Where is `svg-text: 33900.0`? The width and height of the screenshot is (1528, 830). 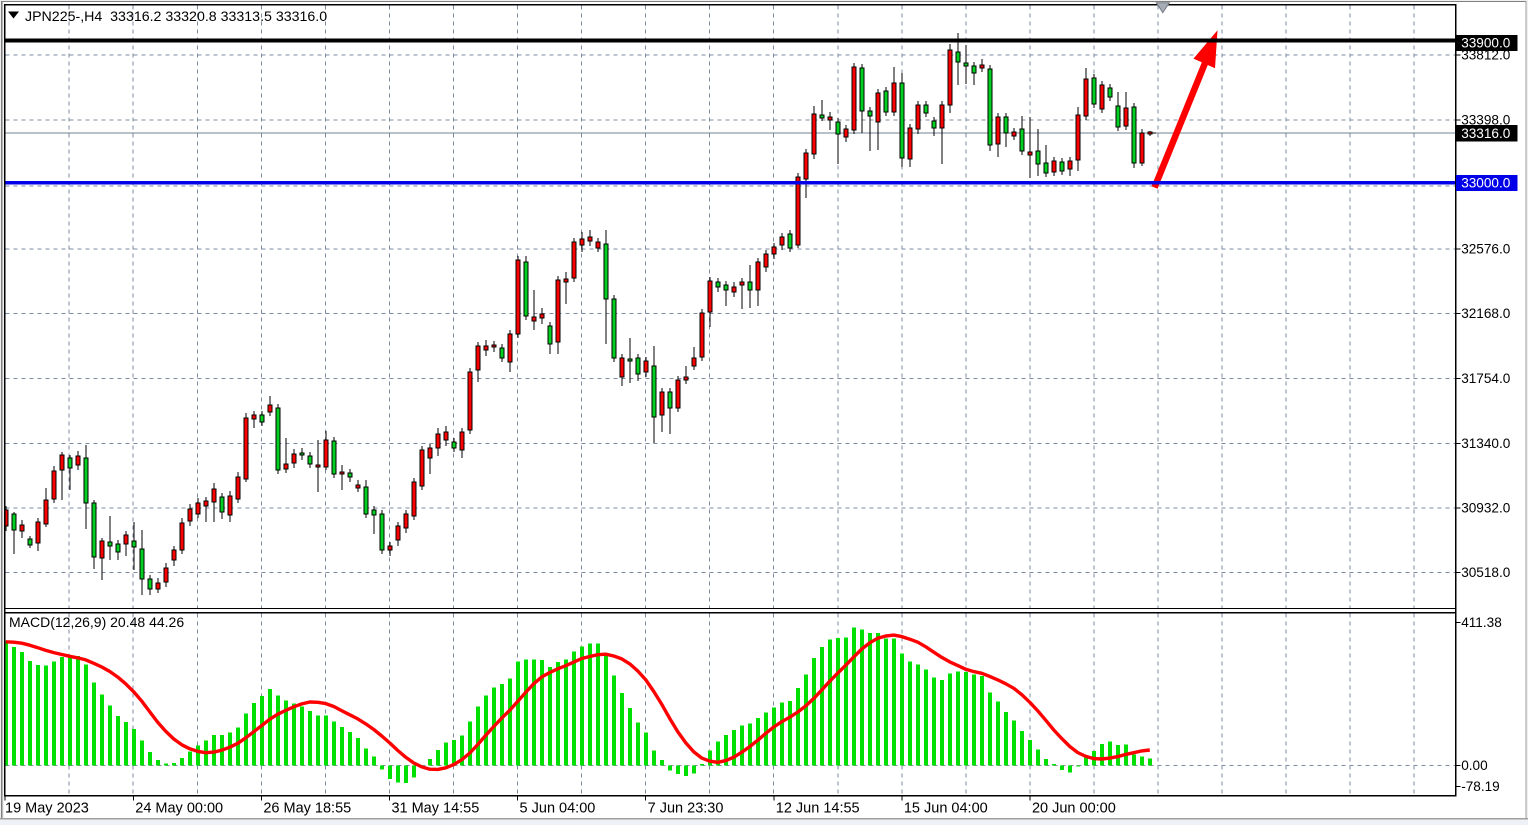
svg-text: 33900.0 is located at coordinates (1486, 43).